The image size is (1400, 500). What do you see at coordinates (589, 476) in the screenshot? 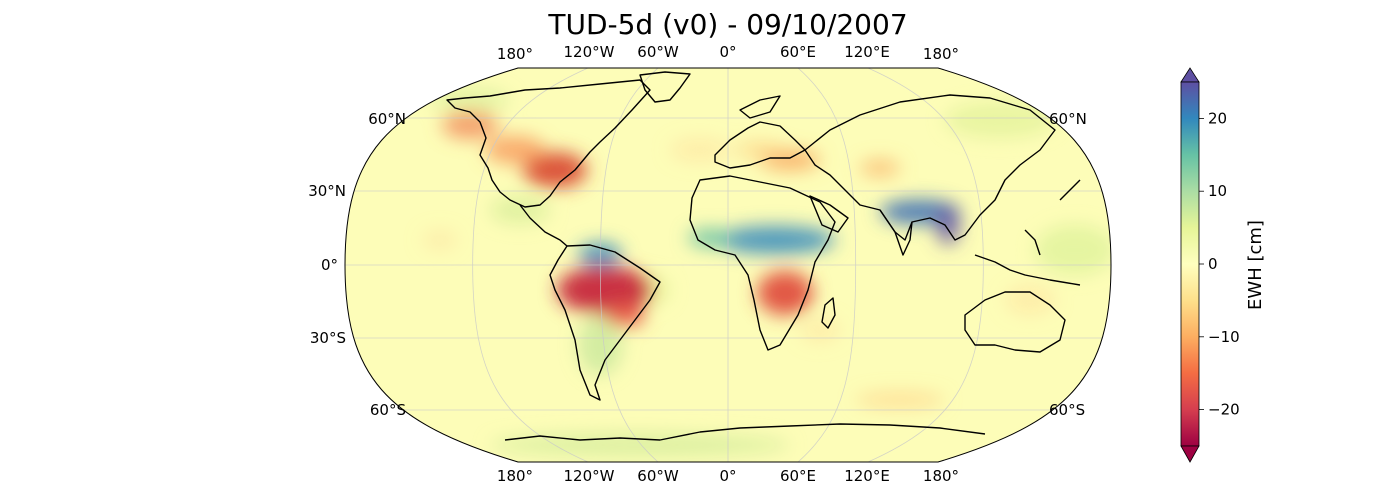
I see `lon-label-bottom: 120°W` at bounding box center [589, 476].